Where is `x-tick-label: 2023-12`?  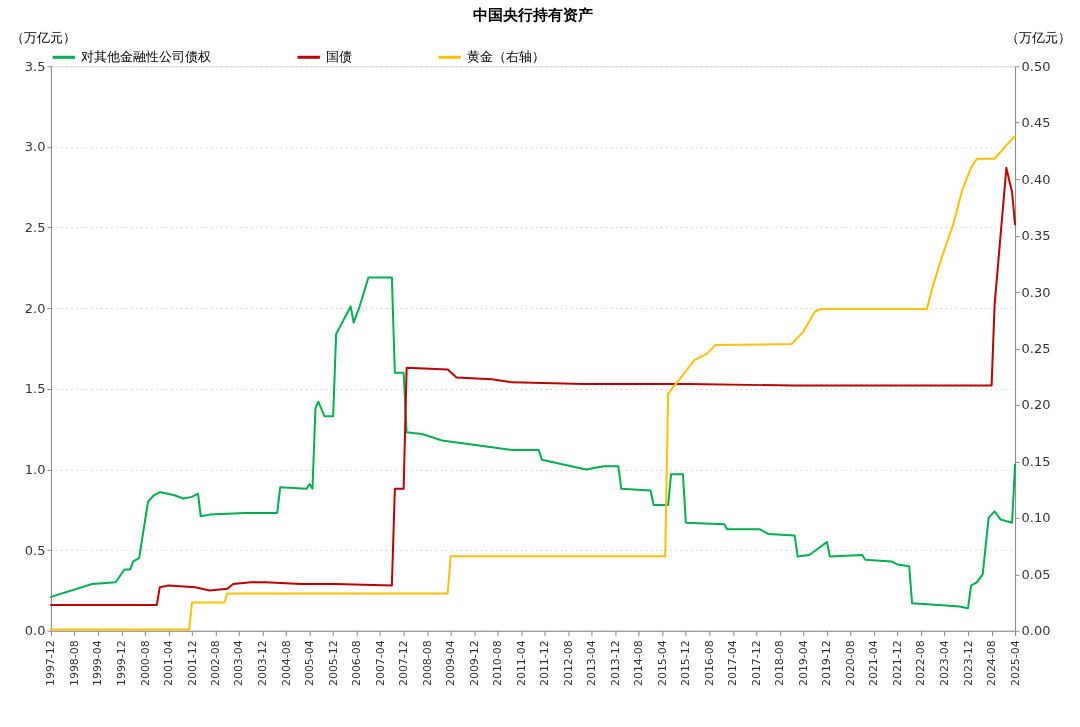
x-tick-label: 2023-12 is located at coordinates (968, 663).